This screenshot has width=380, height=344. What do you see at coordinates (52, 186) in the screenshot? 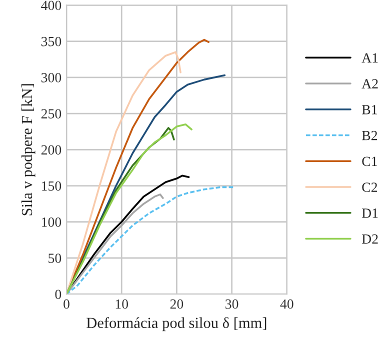
I see `y-tick-label: 150` at bounding box center [52, 186].